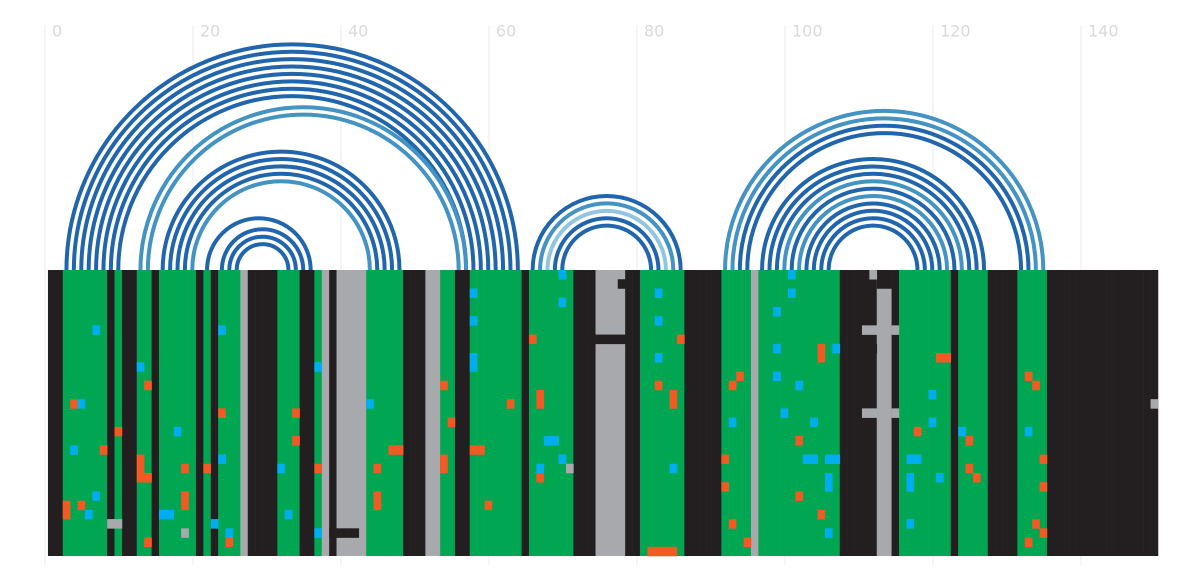  I want to click on x-tick-label: 100, so click(807, 31).